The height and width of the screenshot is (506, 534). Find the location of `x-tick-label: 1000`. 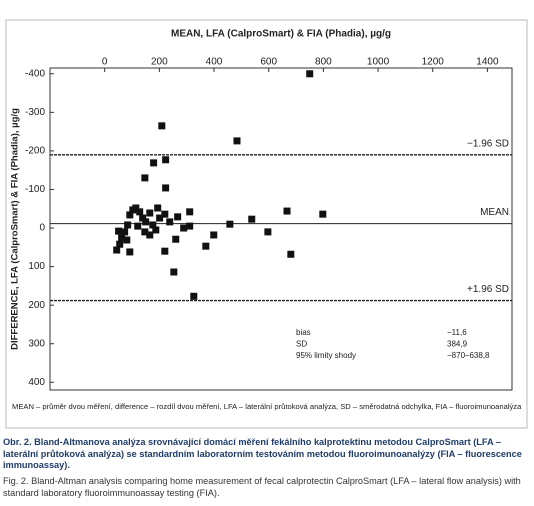

x-tick-label: 1000 is located at coordinates (378, 62).